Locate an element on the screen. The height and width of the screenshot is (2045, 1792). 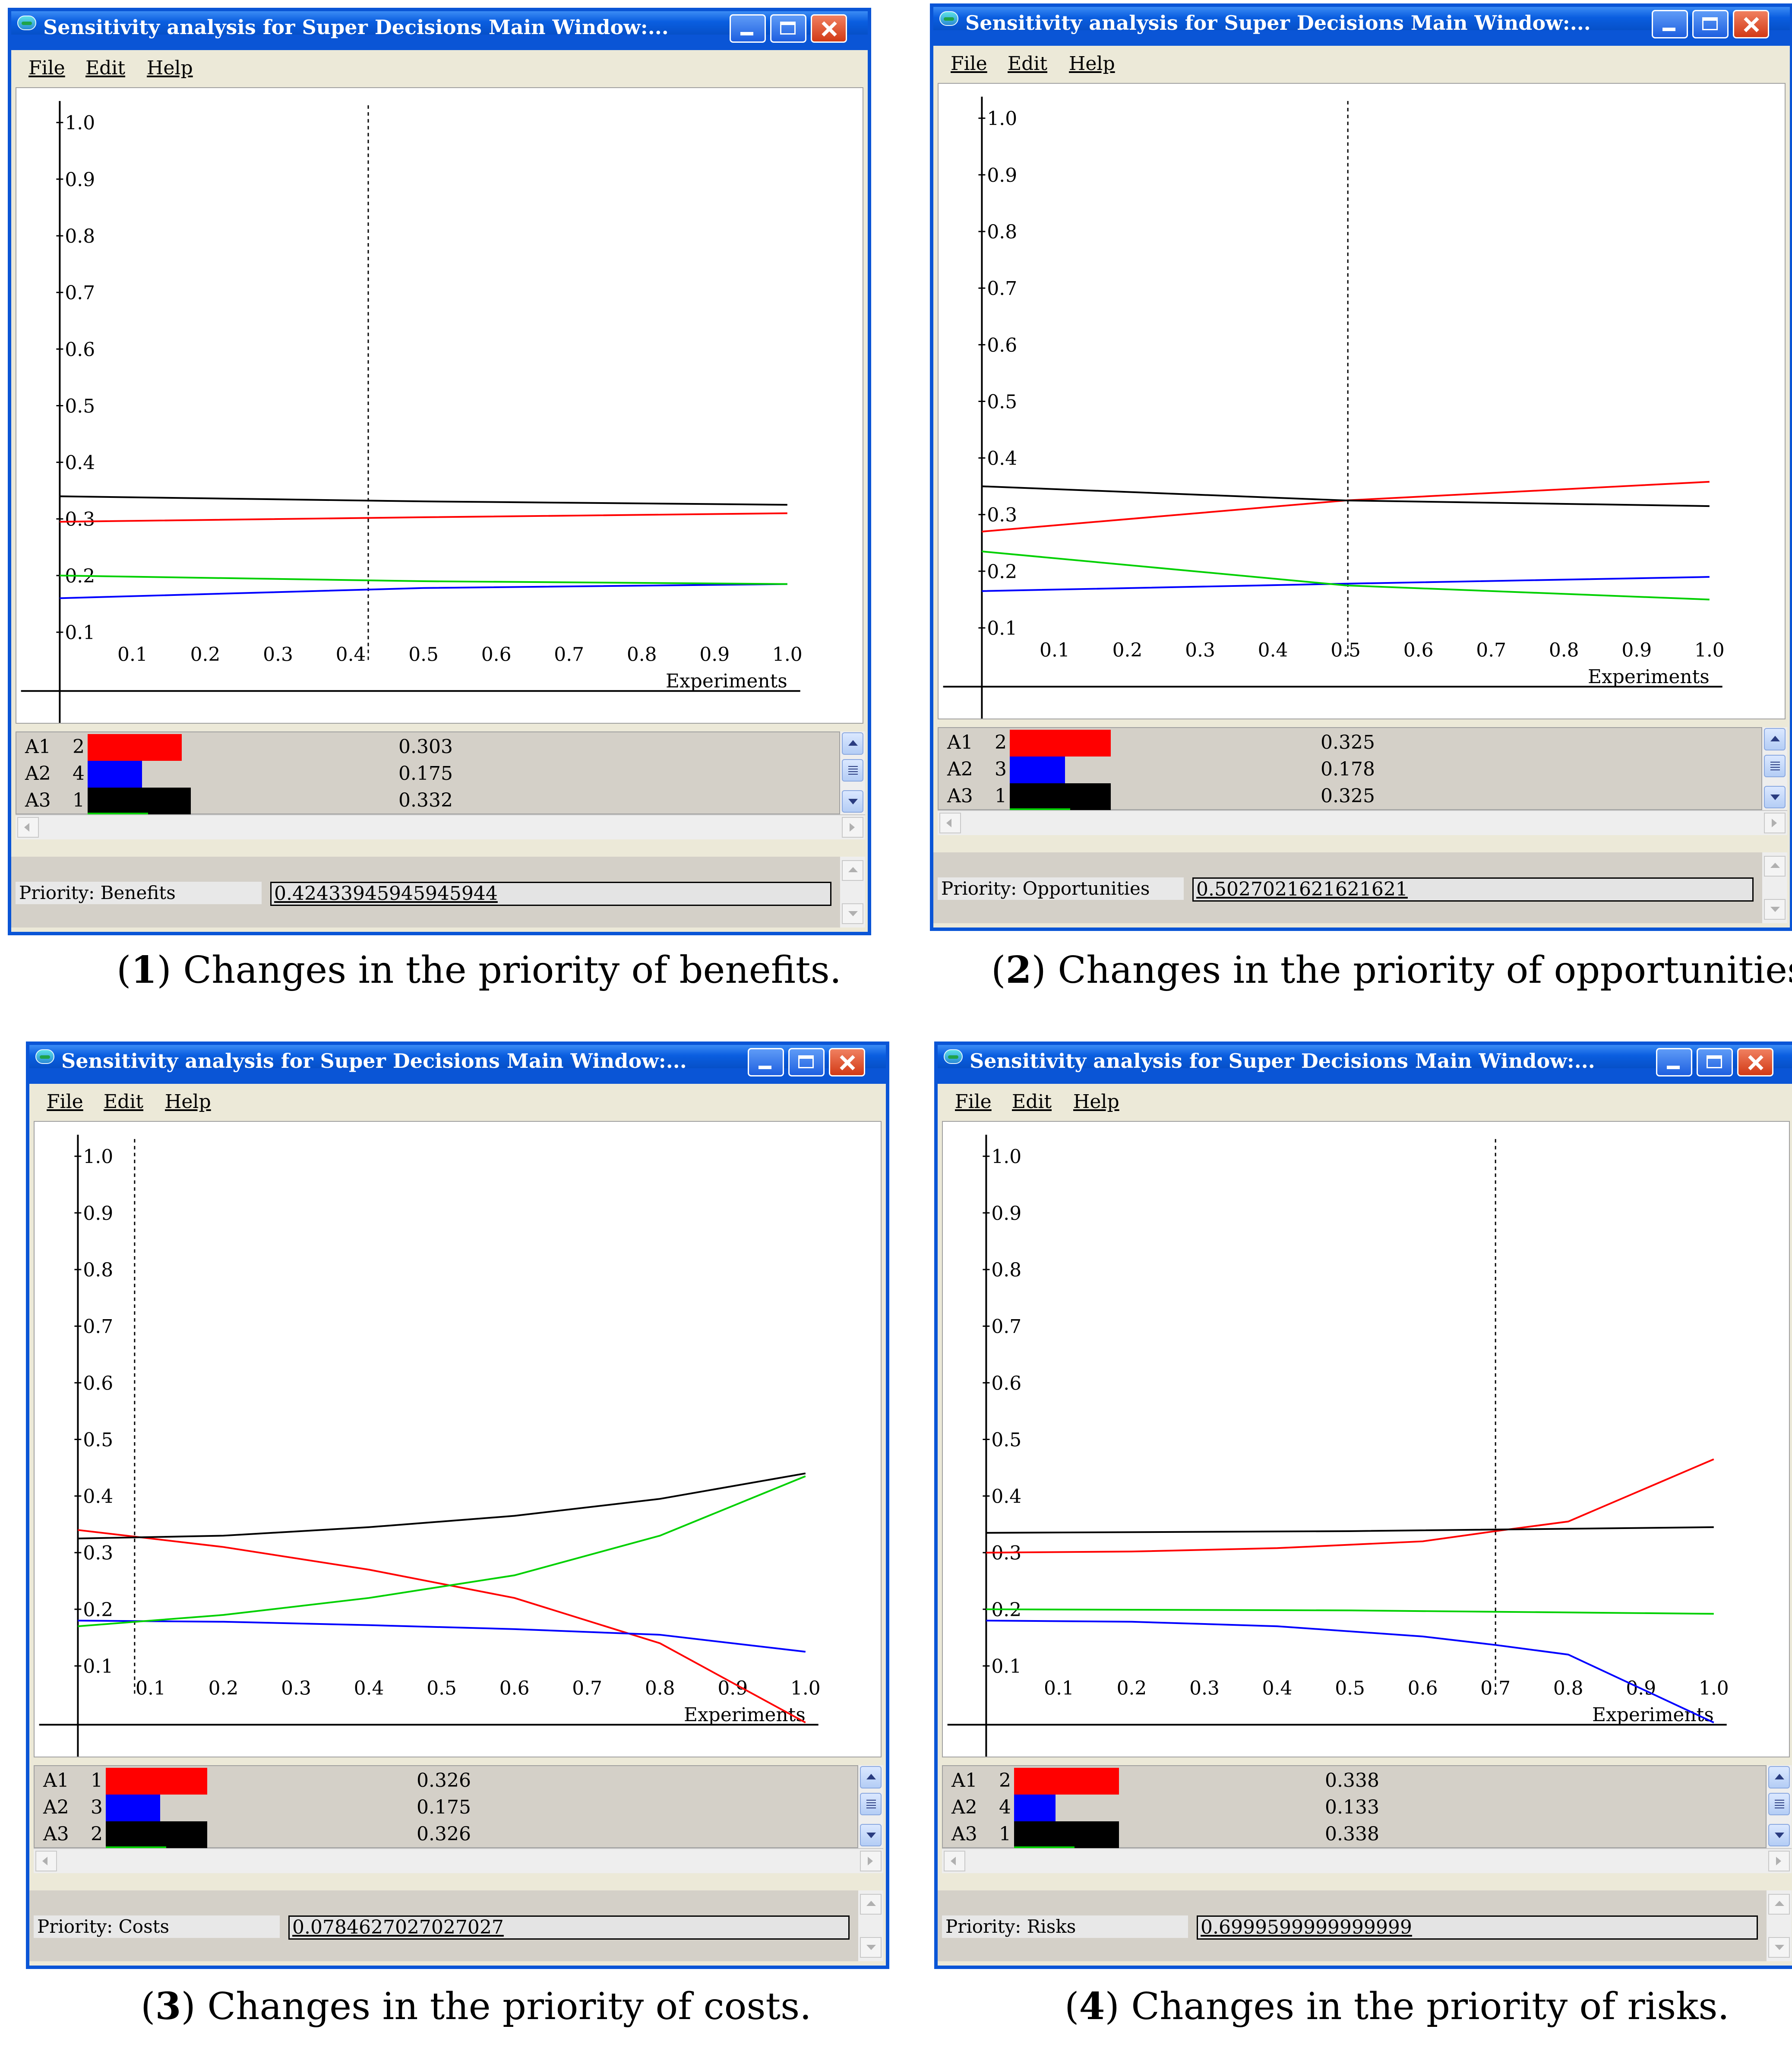
legend-row-a2: A2 4 0.175 is located at coordinates (426, 773).